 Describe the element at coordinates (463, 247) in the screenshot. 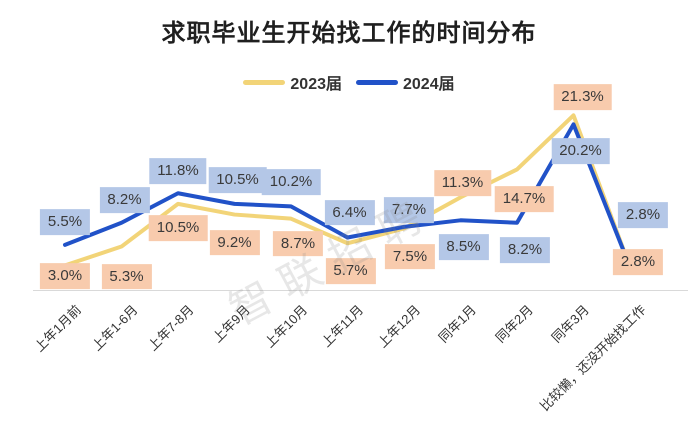

I see `value-label-2024届-同年1月: 8.5%` at that location.